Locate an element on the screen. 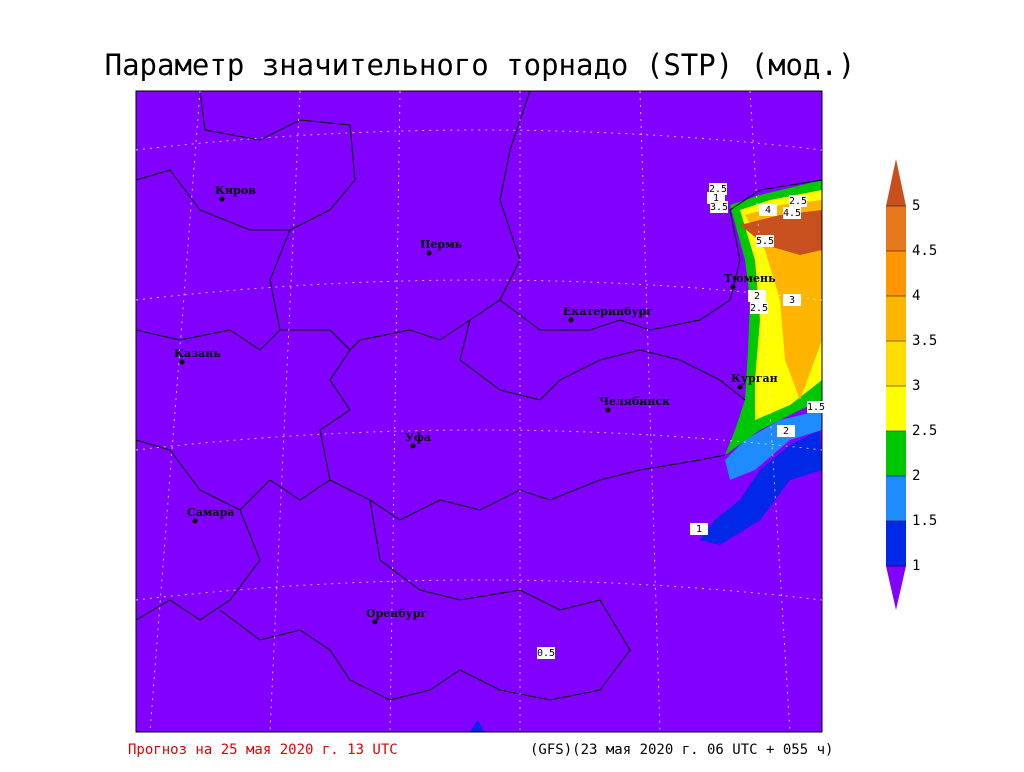  city-label: Челябинск is located at coordinates (634, 401).